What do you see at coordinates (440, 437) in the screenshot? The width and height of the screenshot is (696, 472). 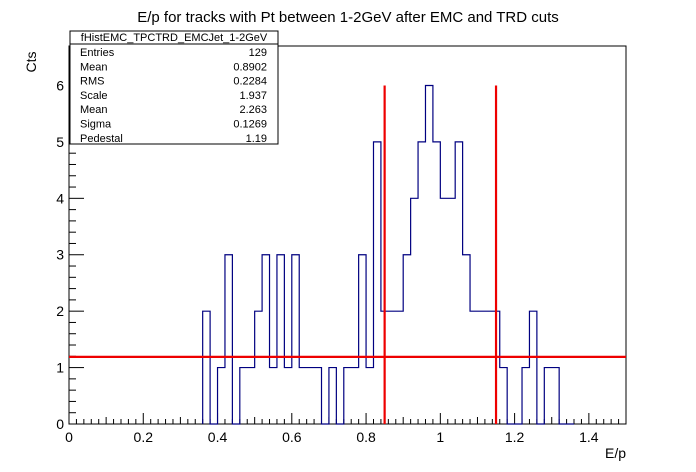 I see `x-tick-label: 1` at bounding box center [440, 437].